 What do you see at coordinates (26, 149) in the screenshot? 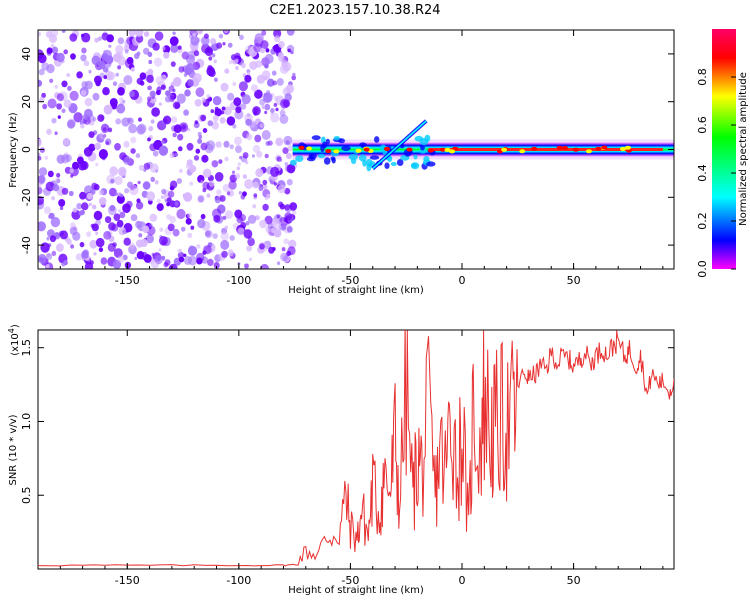
I see `spectrogram-y-tick-label: 0` at bounding box center [26, 149].